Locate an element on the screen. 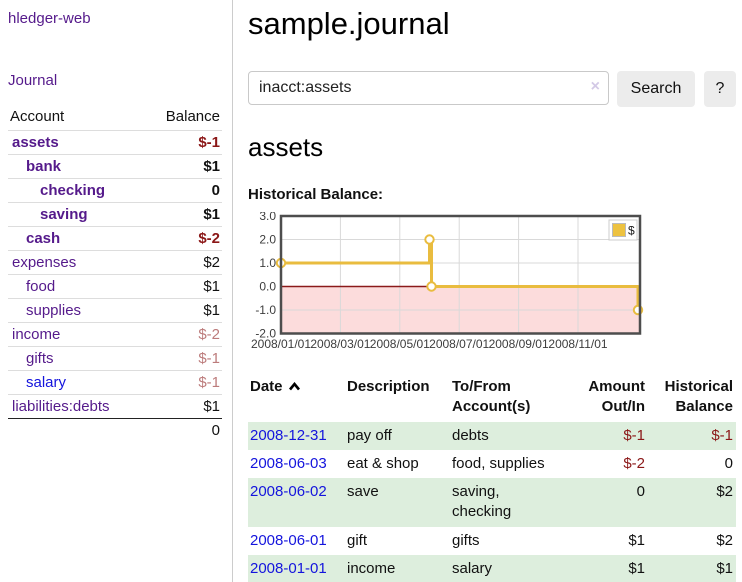 The width and height of the screenshot is (742, 582). register-col-balance: Historical Balance is located at coordinates (698, 397).